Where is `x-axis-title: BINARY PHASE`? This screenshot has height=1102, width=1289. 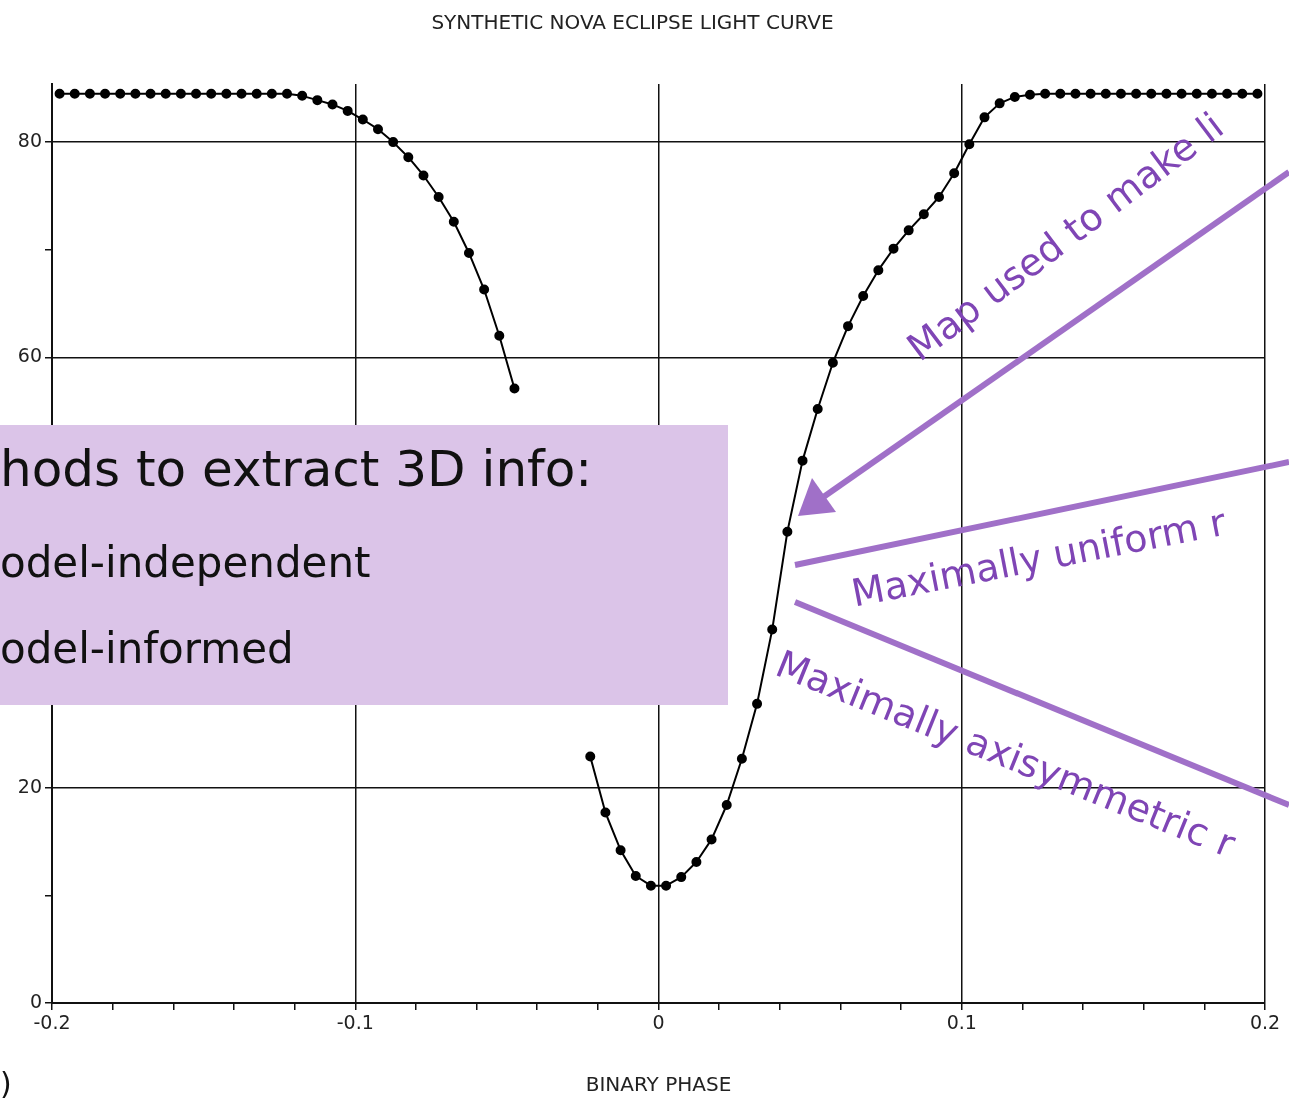 x-axis-title: BINARY PHASE is located at coordinates (658, 1084).